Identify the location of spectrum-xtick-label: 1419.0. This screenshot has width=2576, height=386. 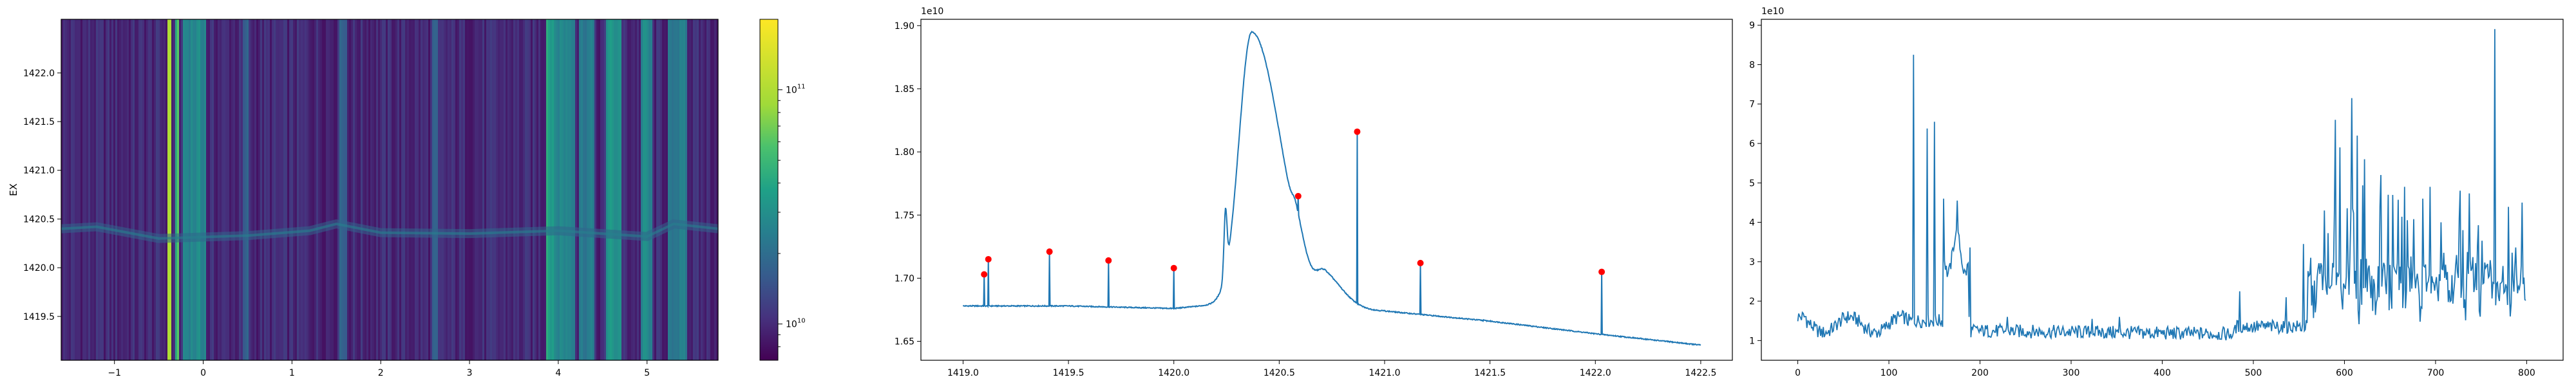
(963, 373).